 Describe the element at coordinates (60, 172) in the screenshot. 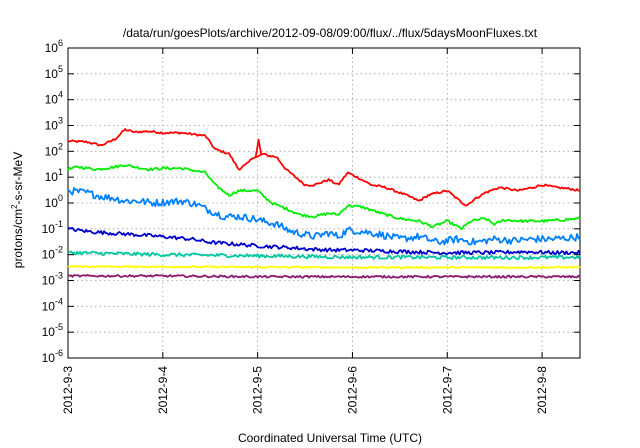

I see `y-tick-label-exp: 1` at that location.